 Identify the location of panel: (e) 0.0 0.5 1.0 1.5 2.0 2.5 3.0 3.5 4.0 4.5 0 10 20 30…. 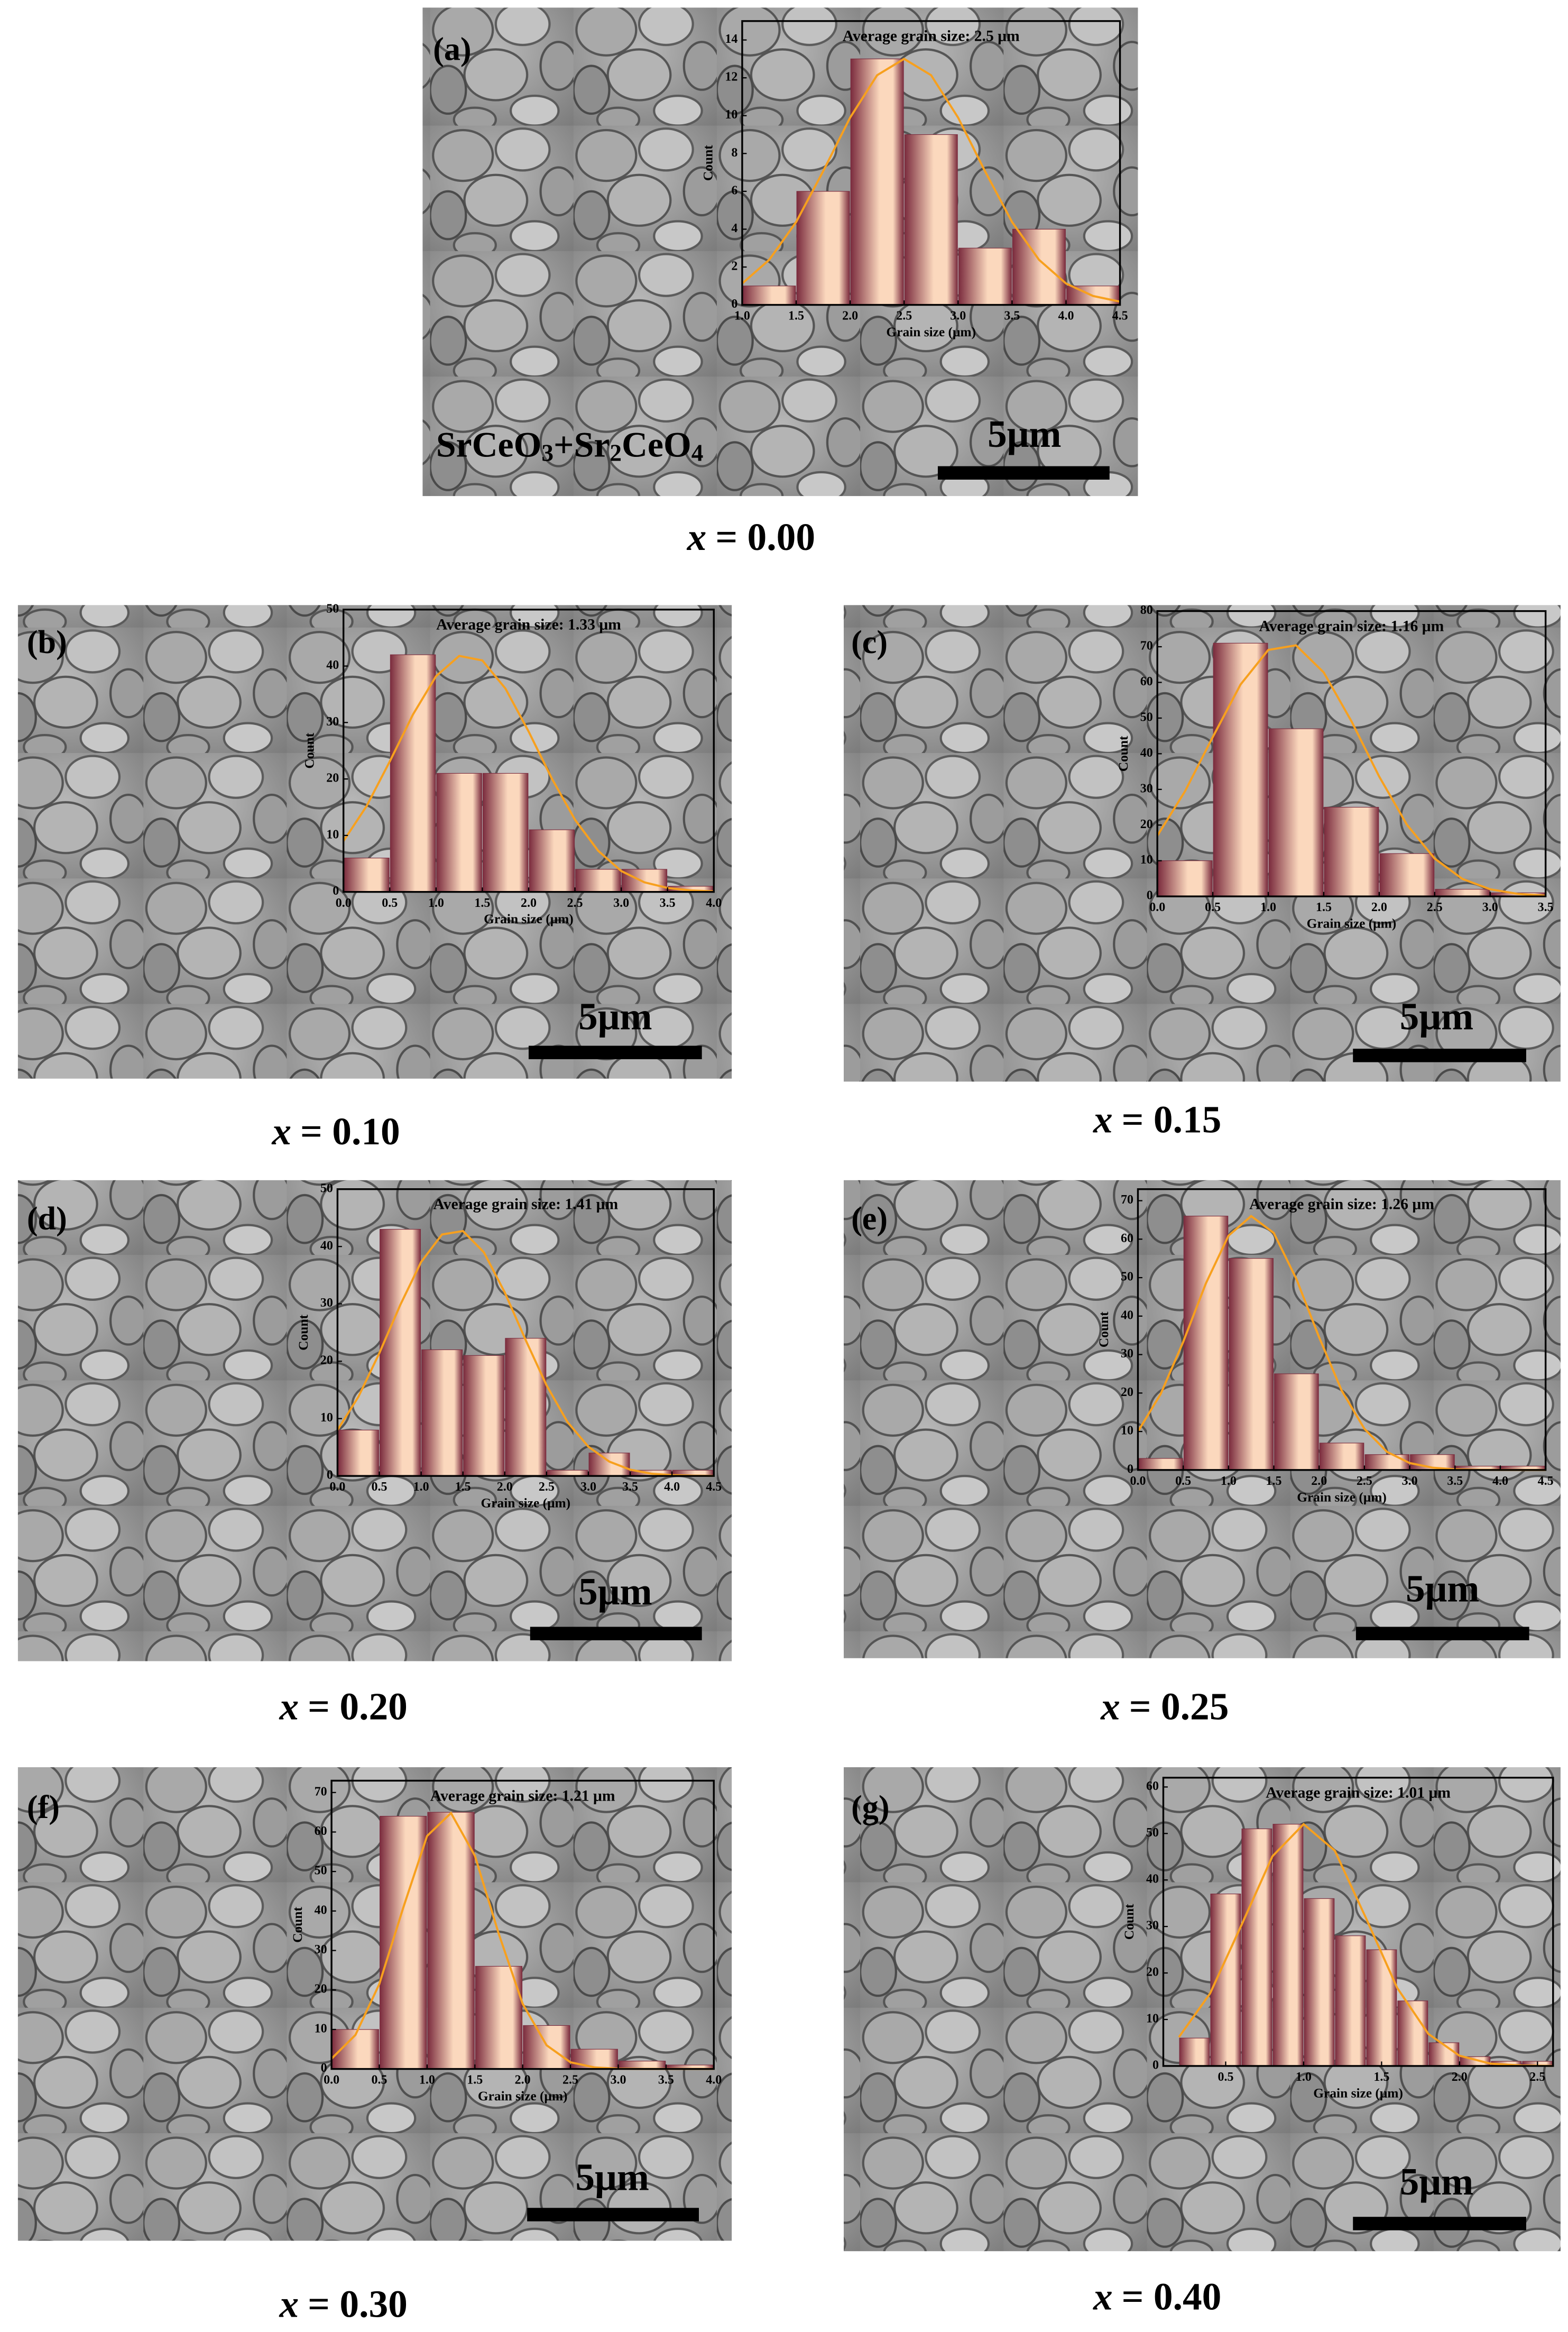
(1202, 1454).